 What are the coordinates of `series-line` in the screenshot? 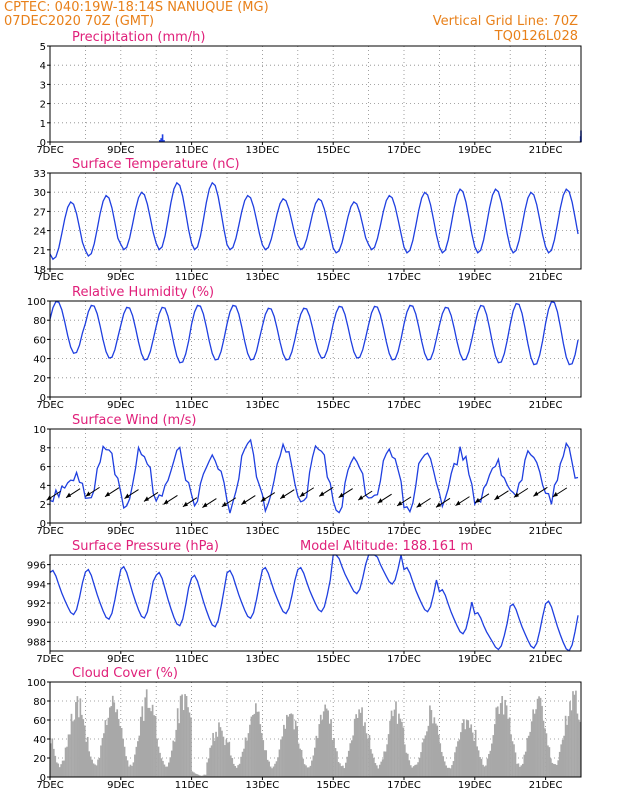 It's located at (314, 476).